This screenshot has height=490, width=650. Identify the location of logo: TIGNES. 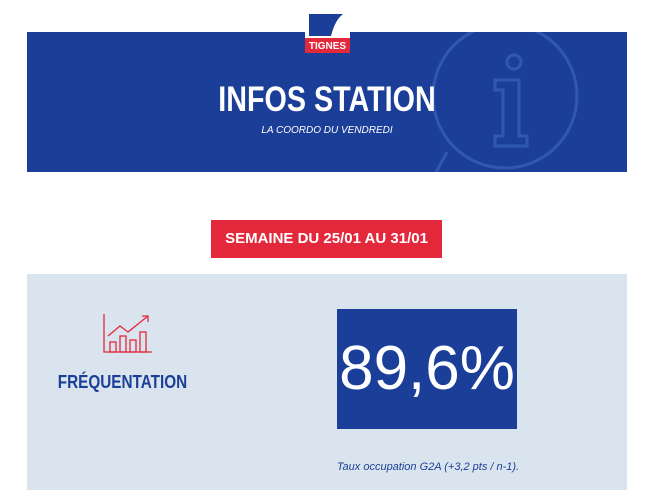
(327, 31).